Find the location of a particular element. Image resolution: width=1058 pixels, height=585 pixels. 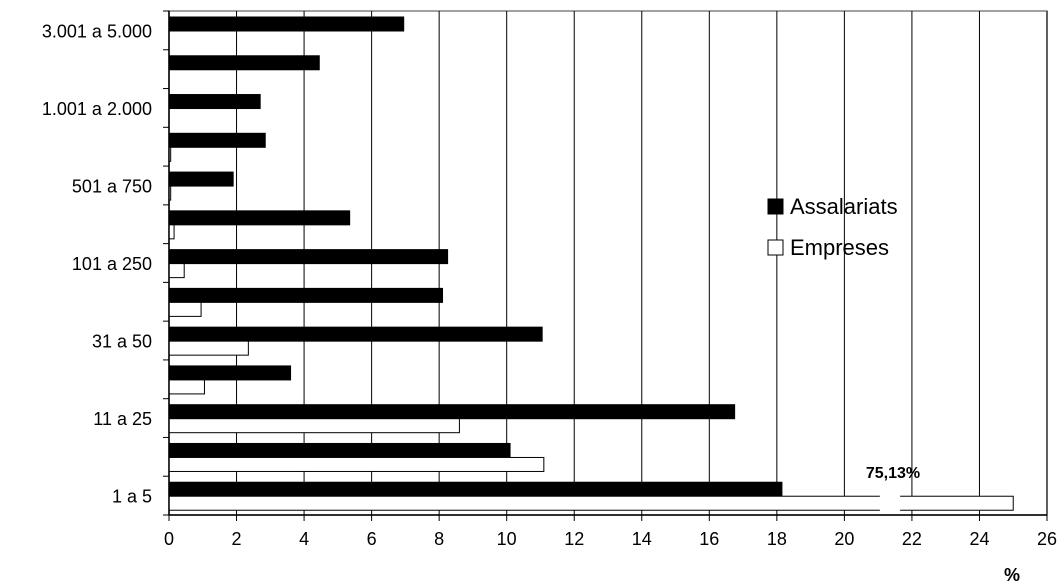

y-tick-label-6: 101 a 250 is located at coordinates (112, 264).